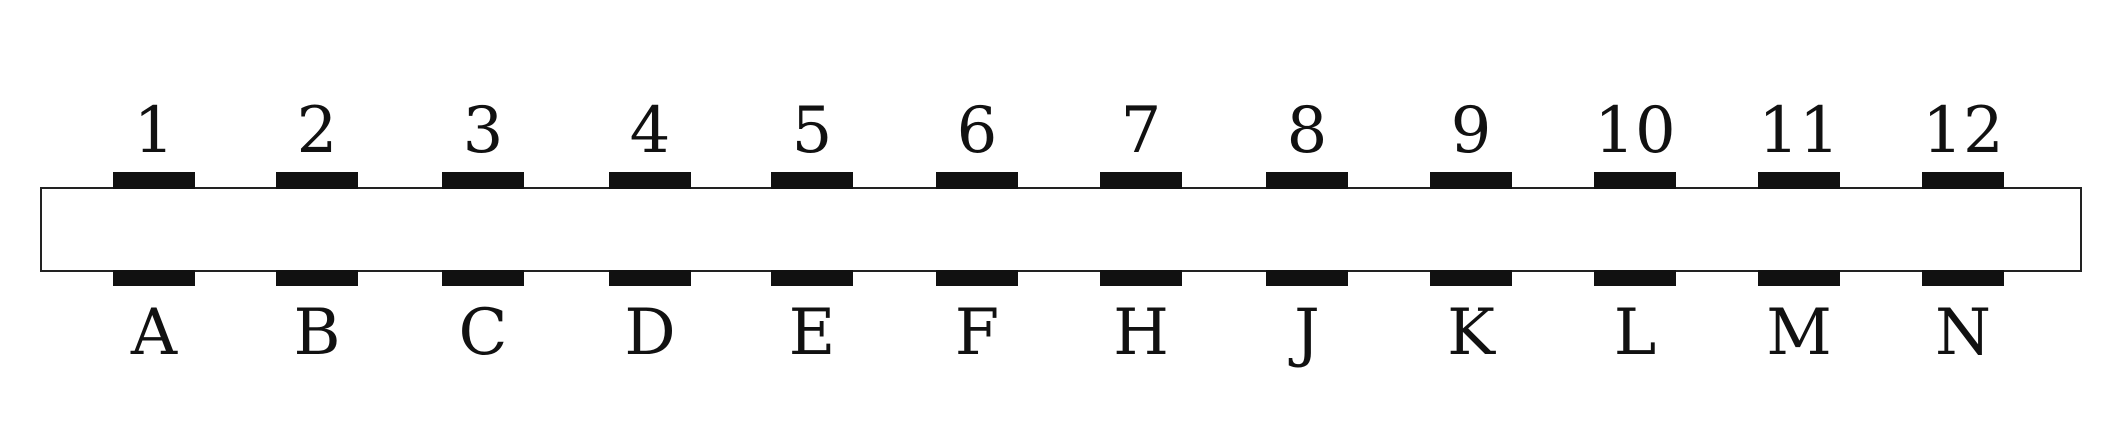 The height and width of the screenshot is (444, 2119). What do you see at coordinates (812, 131) in the screenshot?
I see `top-pin-label-5: 5` at bounding box center [812, 131].